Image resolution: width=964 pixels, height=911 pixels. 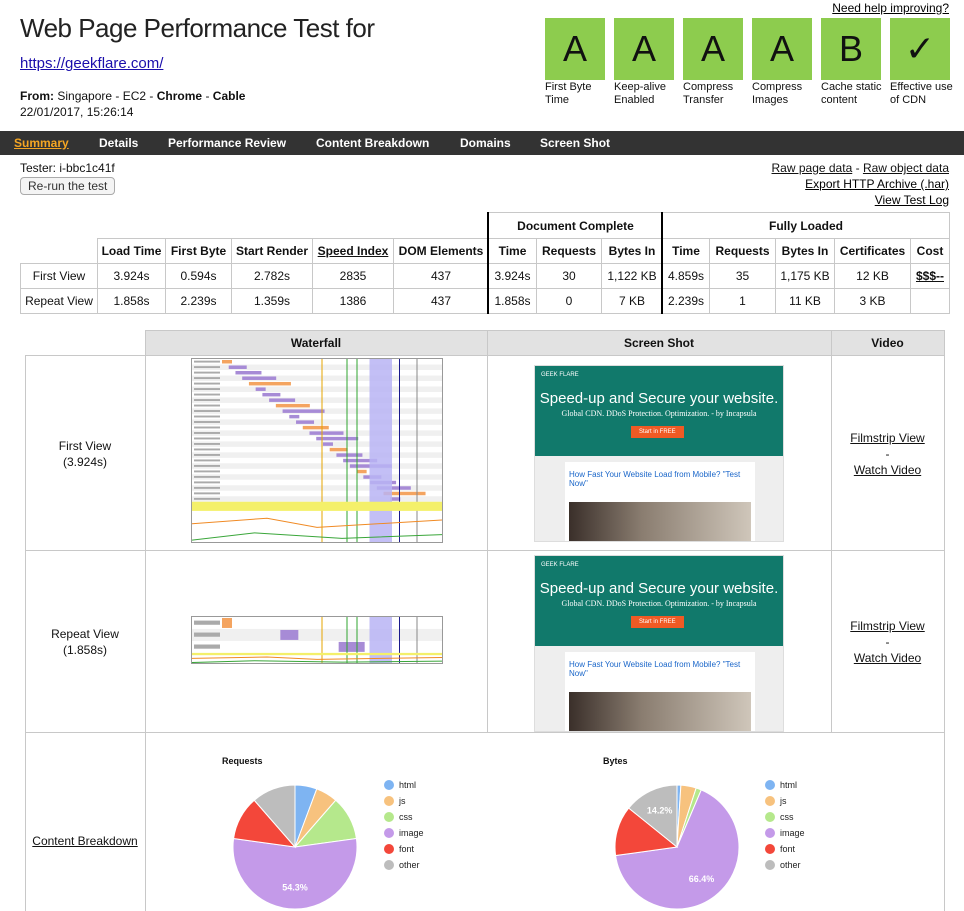 What do you see at coordinates (485, 550) in the screenshot?
I see `border-line` at bounding box center [485, 550].